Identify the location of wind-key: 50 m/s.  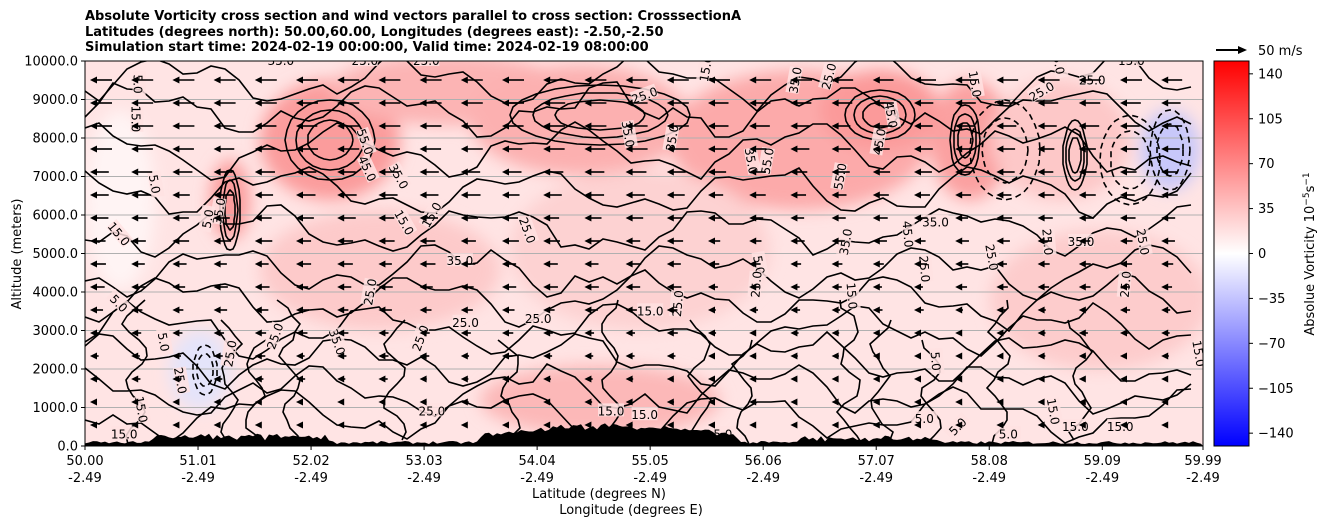
(1259, 51).